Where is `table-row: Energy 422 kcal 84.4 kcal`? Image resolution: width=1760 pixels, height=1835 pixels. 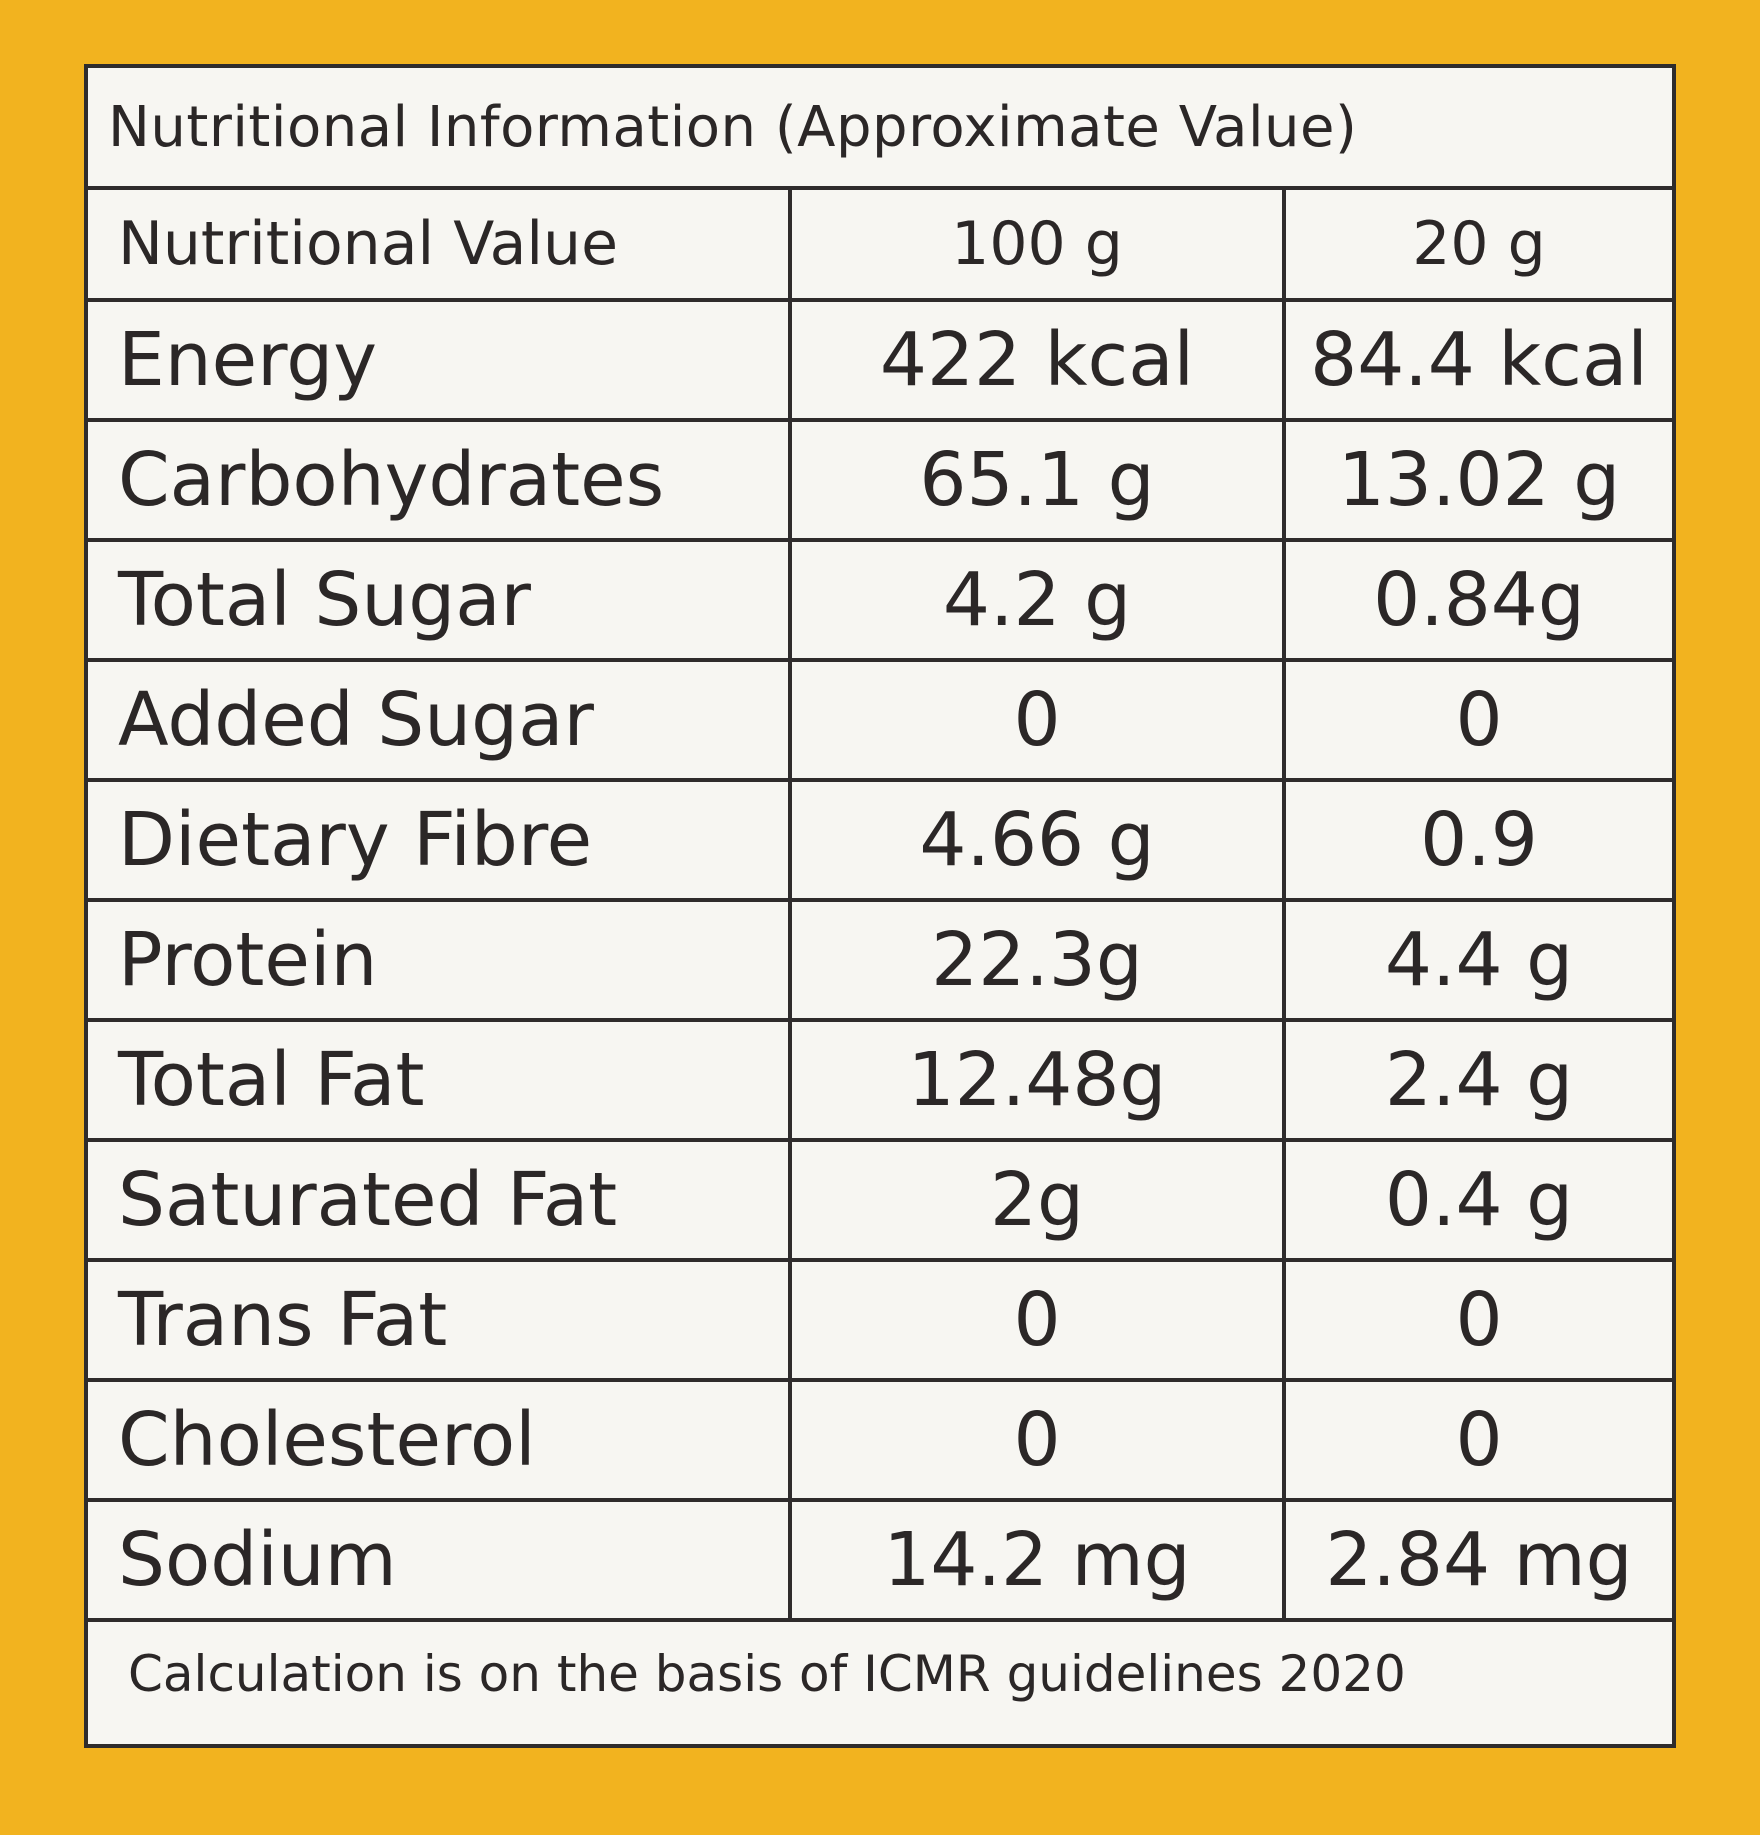
table-row: Energy 422 kcal 84.4 kcal is located at coordinates (880, 362).